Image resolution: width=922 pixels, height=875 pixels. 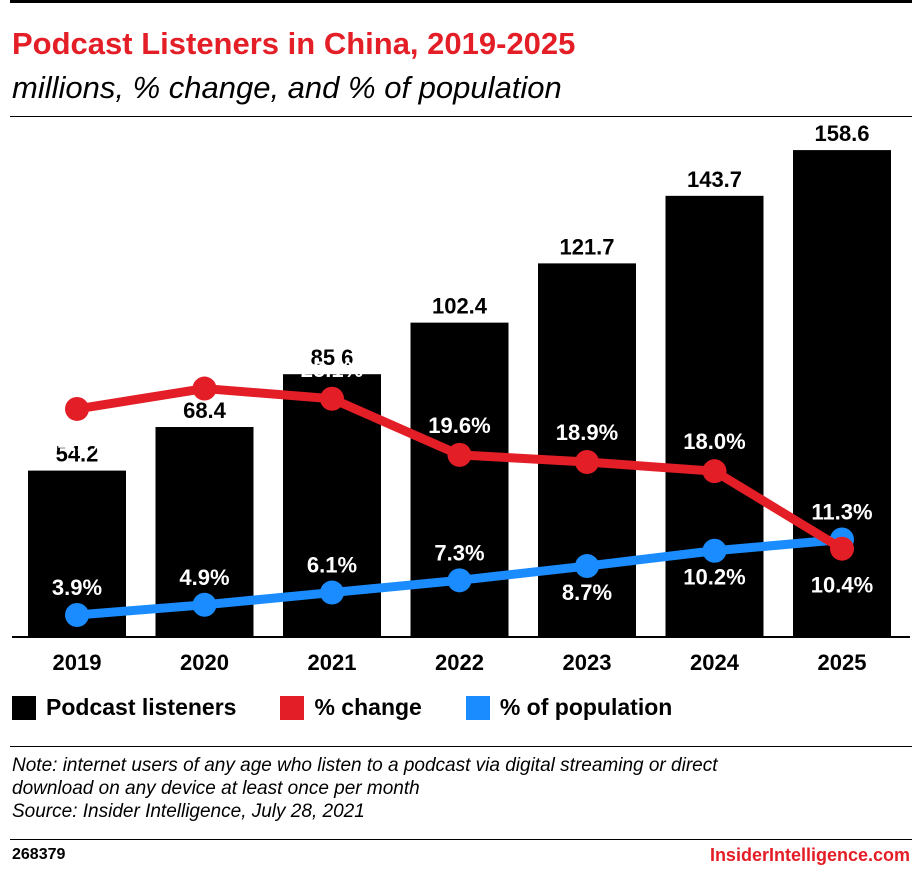 I want to click on legend-item-podcast-listeners: Podcast listeners, so click(x=124, y=707).